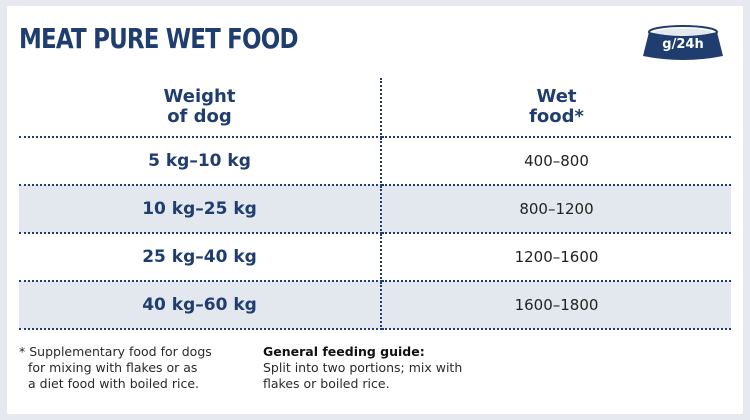 This screenshot has width=750, height=420. Describe the element at coordinates (556, 161) in the screenshot. I see `food-cell: 400–800` at that location.